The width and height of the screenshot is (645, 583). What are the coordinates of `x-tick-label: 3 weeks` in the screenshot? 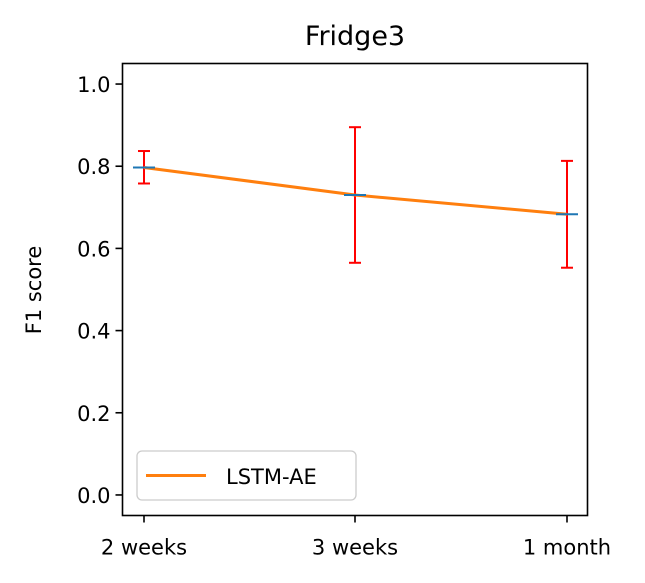 It's located at (355, 548).